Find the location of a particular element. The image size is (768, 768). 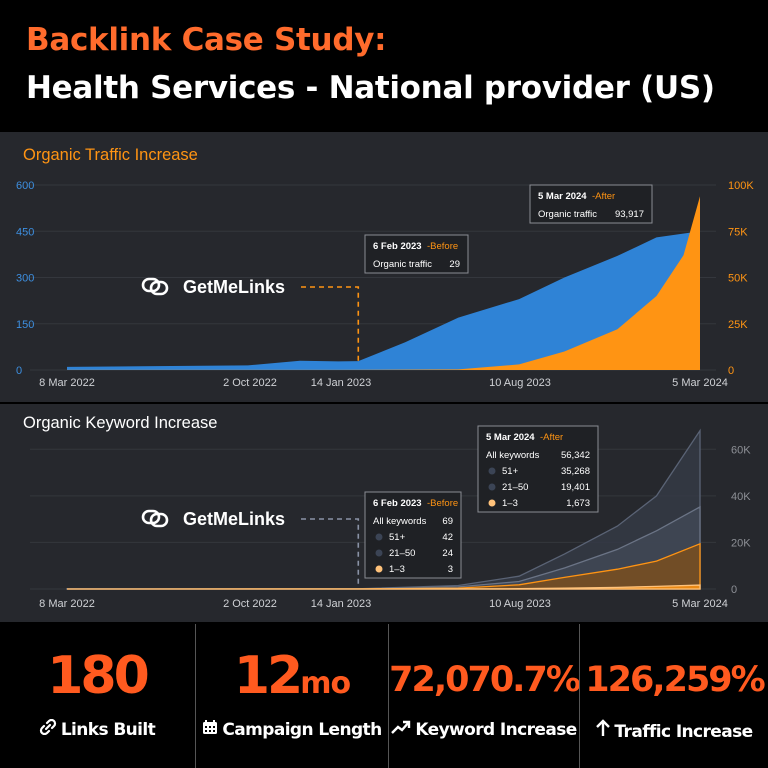

stat-value: 126,259% is located at coordinates (675, 680).